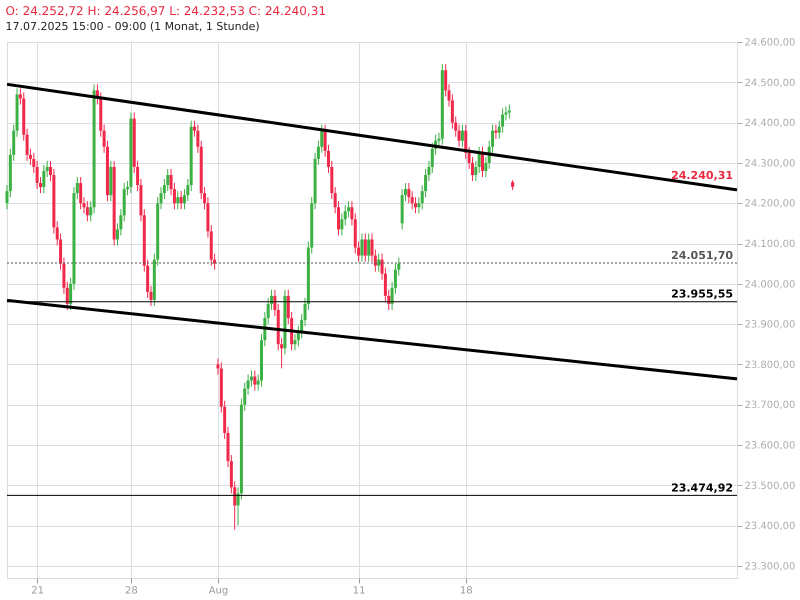  I want to click on y-tick-label: 23.400,00, so click(770, 526).